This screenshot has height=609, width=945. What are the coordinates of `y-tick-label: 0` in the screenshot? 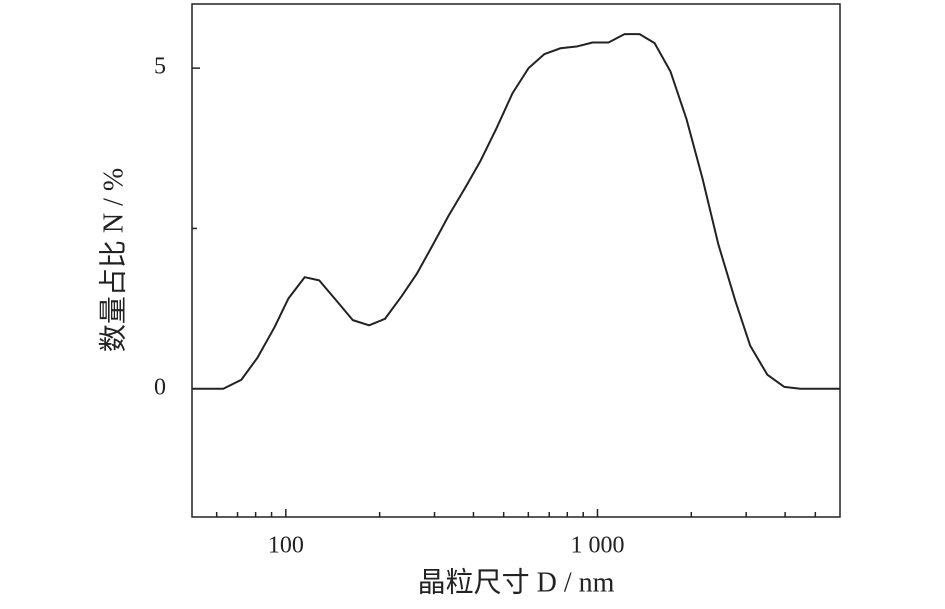 It's located at (160, 387).